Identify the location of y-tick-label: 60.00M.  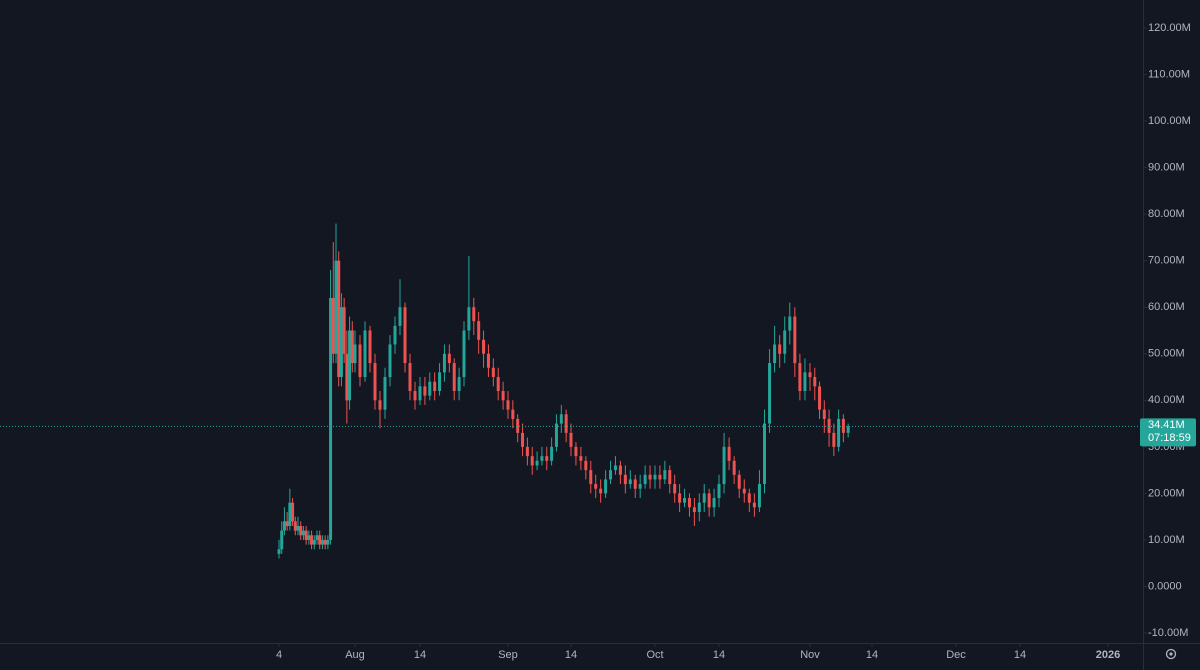
(1166, 307).